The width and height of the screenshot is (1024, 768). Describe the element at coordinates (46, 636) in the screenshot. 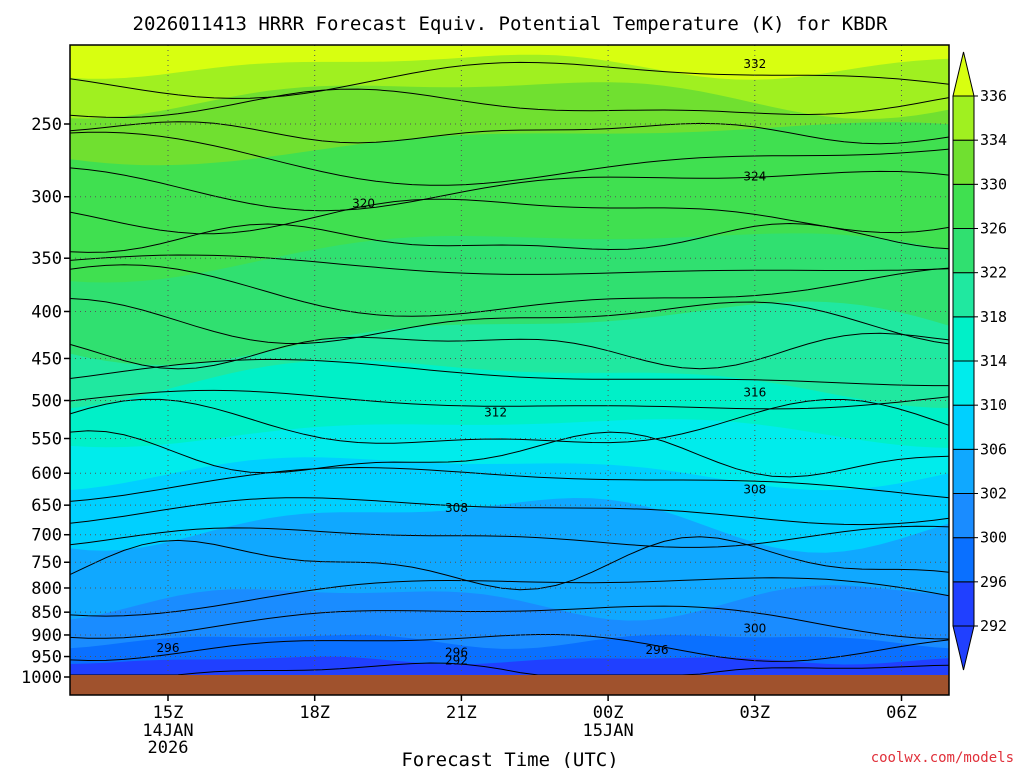

I see `y-tick-label: 900` at that location.